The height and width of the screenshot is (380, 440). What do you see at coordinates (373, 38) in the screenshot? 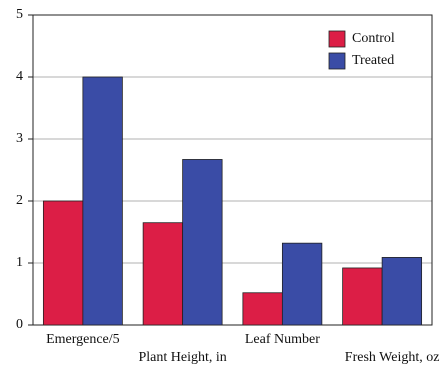
I see `legend-label: Control` at bounding box center [373, 38].